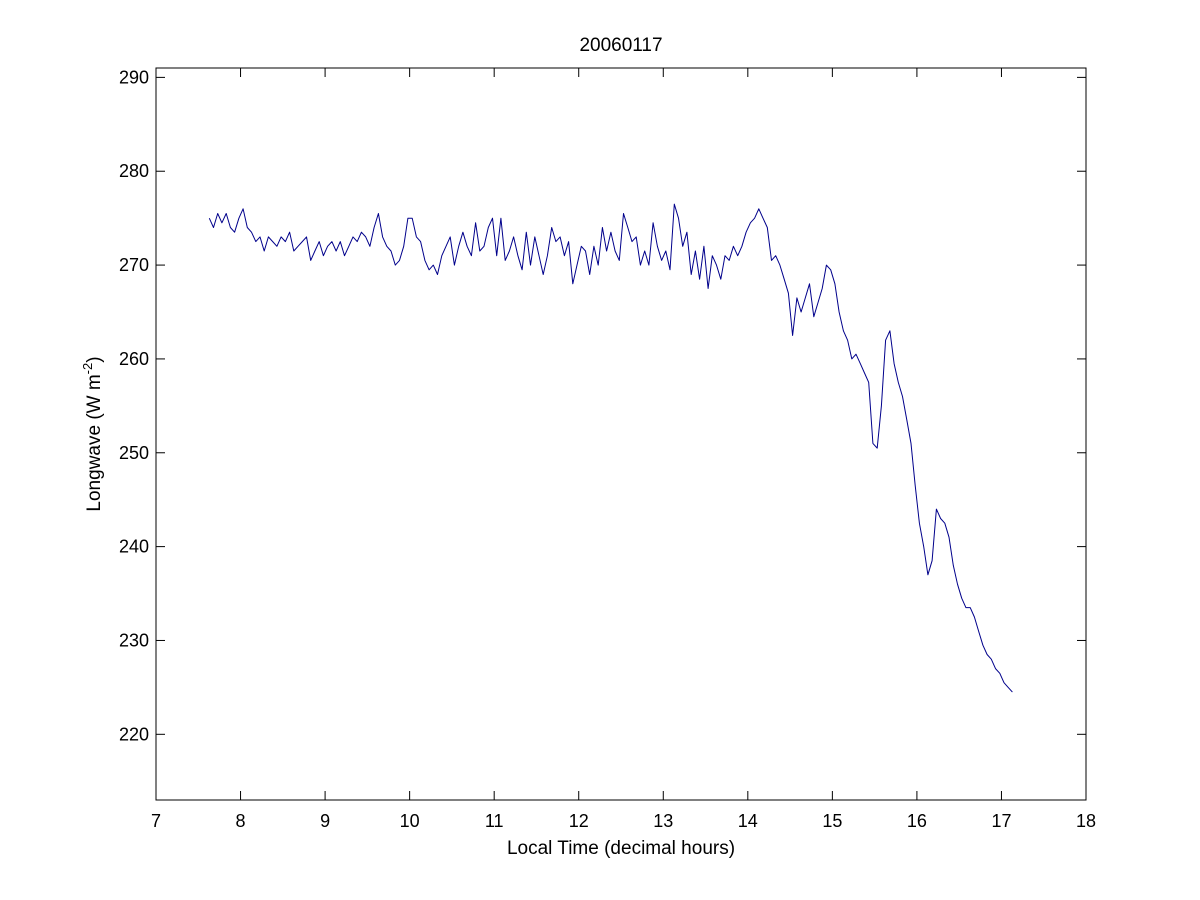 Image resolution: width=1200 pixels, height=900 pixels. Describe the element at coordinates (663, 821) in the screenshot. I see `x-tick-label: 13` at that location.